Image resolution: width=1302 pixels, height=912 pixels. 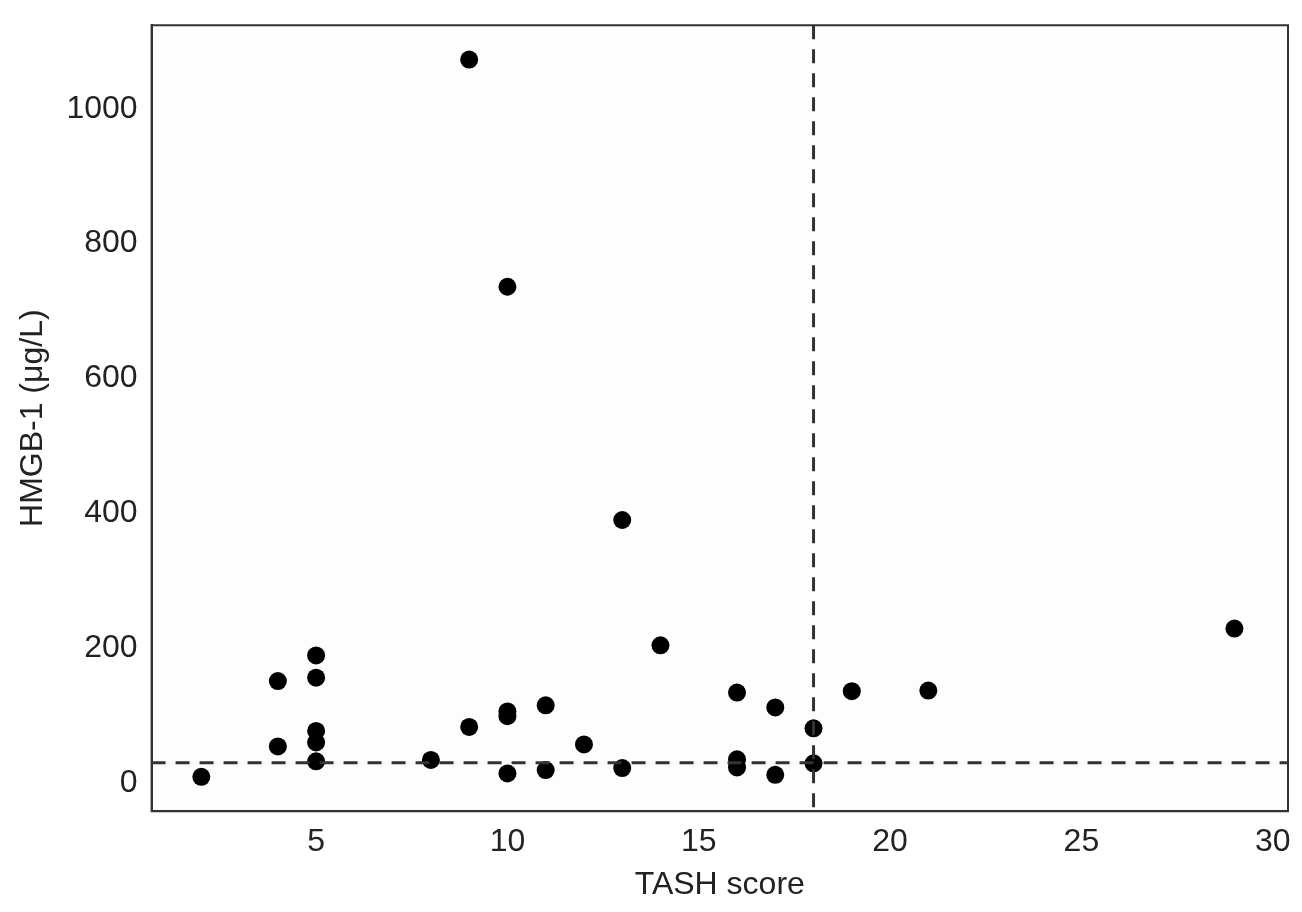 What do you see at coordinates (111, 645) in the screenshot?
I see `y-tick-label: 200` at bounding box center [111, 645].